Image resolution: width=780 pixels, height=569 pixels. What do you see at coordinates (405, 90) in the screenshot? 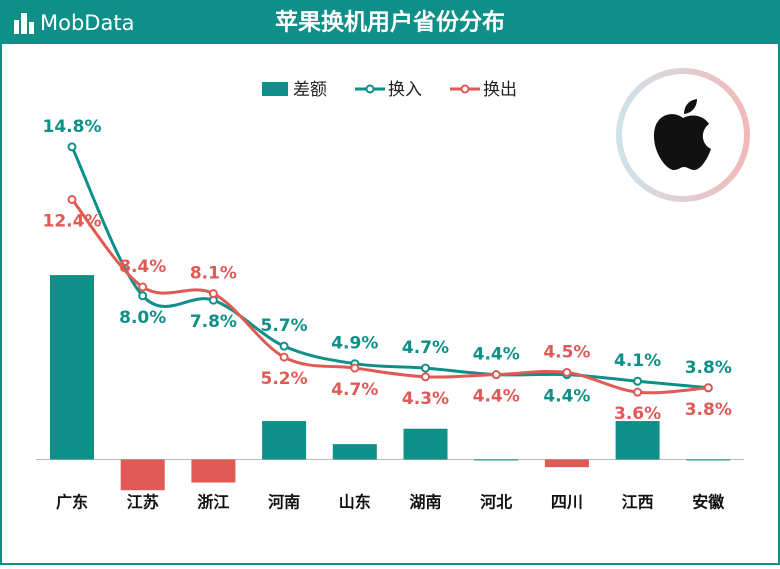
I see `legend-label: 换入` at bounding box center [405, 90].